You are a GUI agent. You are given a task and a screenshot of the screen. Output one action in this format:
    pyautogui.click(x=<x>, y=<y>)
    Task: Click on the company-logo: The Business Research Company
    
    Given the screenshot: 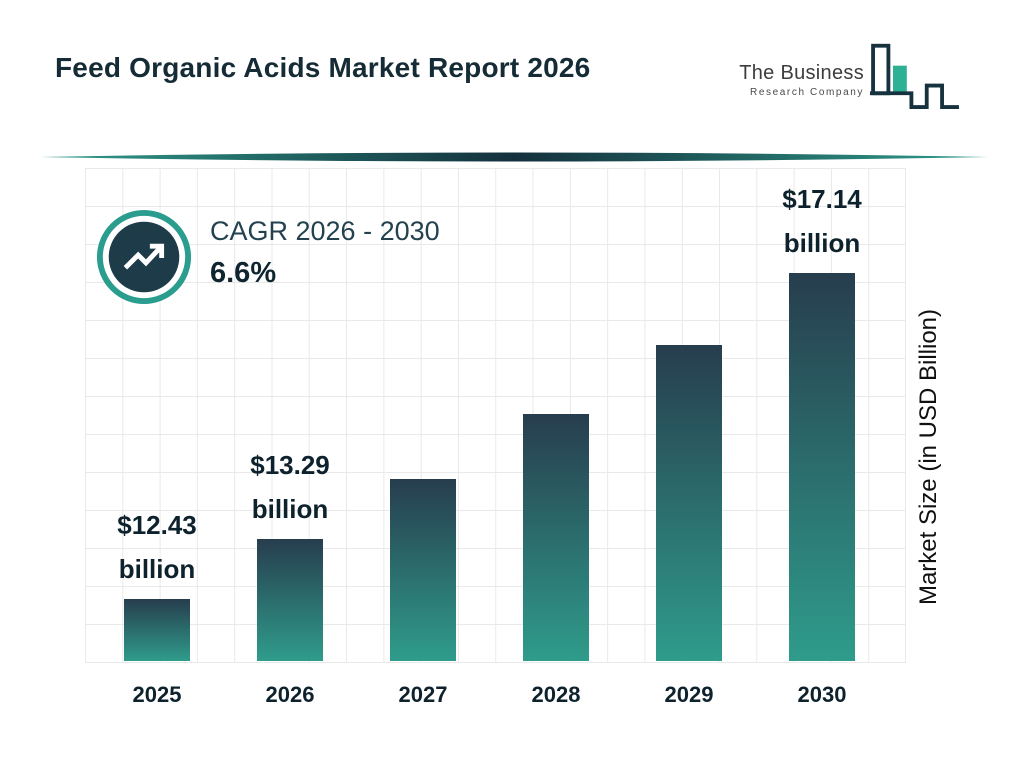 What is the action you would take?
    pyautogui.click(x=801, y=80)
    